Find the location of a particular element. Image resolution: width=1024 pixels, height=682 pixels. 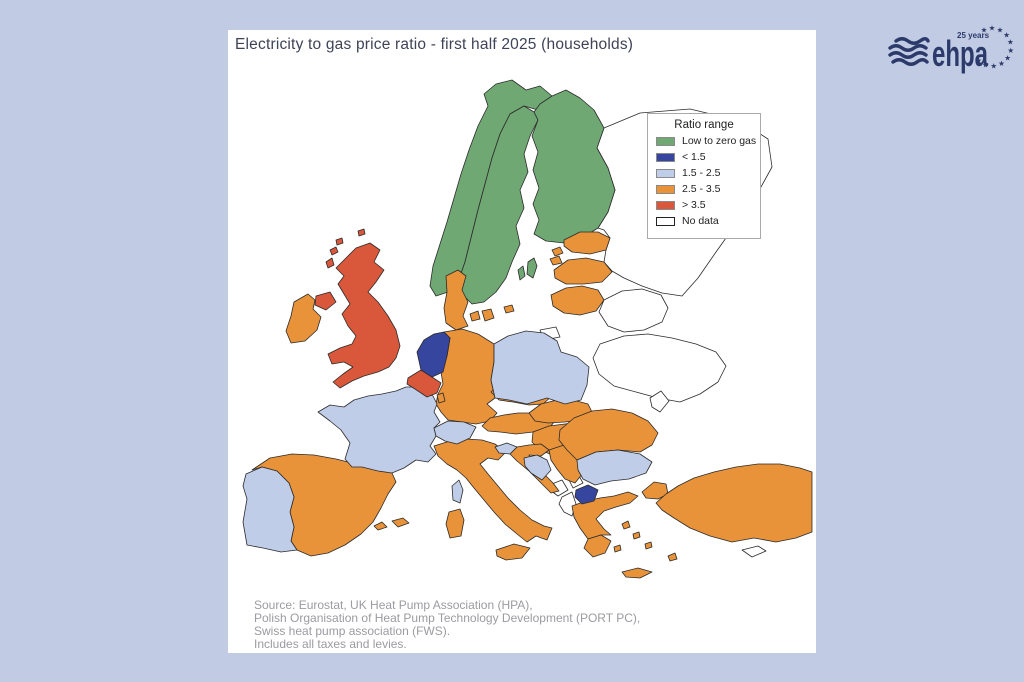

legend-label: > 3.5 is located at coordinates (694, 205).